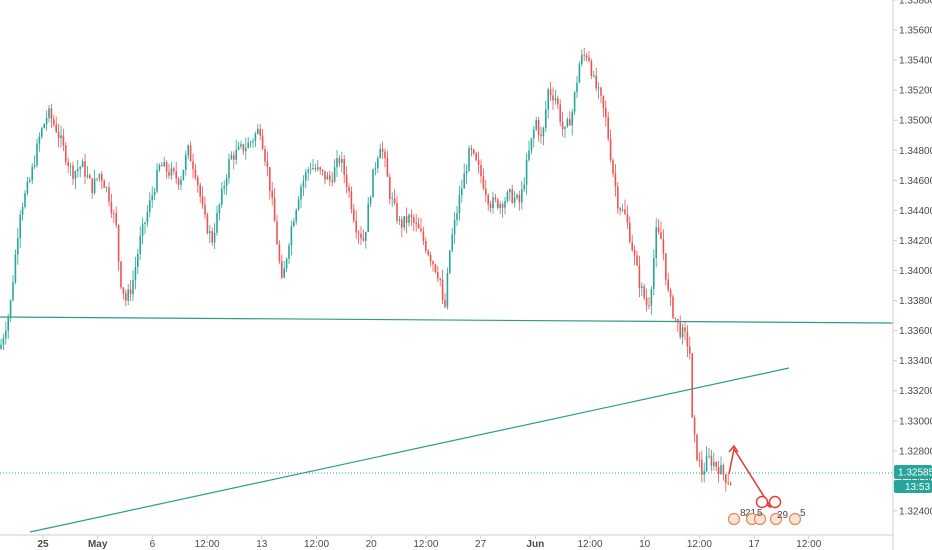 The image size is (932, 550). I want to click on price-tick-label: 1.33800, so click(915, 301).